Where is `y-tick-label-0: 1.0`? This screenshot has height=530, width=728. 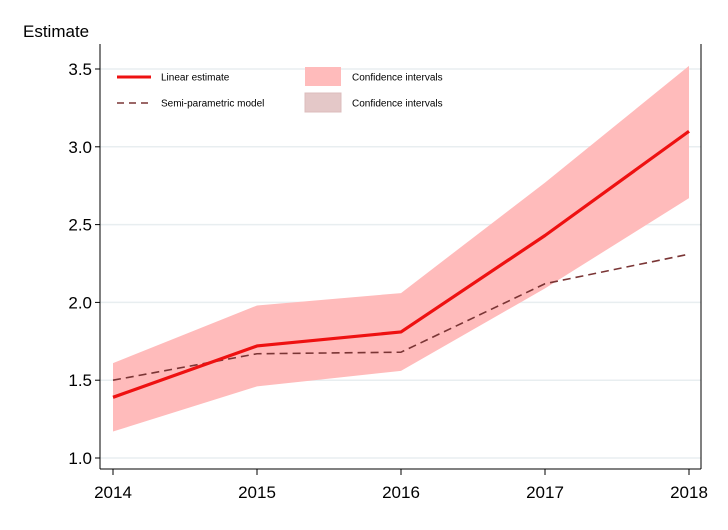
y-tick-label-0: 1.0 is located at coordinates (80, 458).